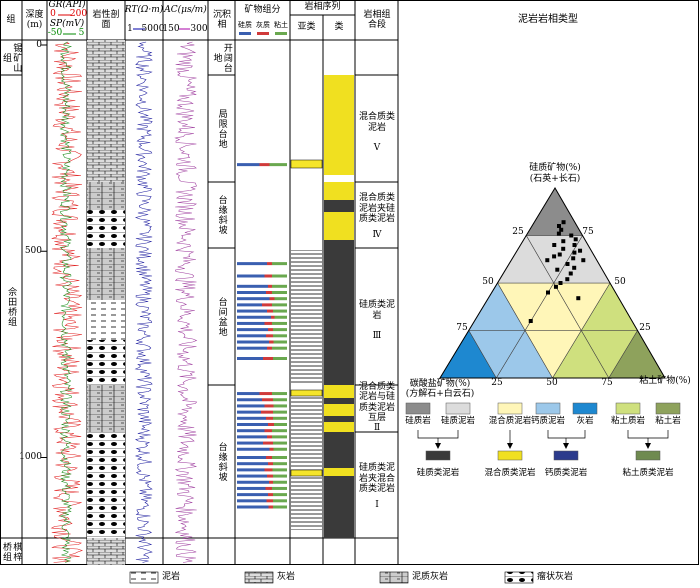 This screenshot has height=588, width=700. What do you see at coordinates (555, 168) in the screenshot?
I see `axis-silica: 硅质矿物(%)` at bounding box center [555, 168].